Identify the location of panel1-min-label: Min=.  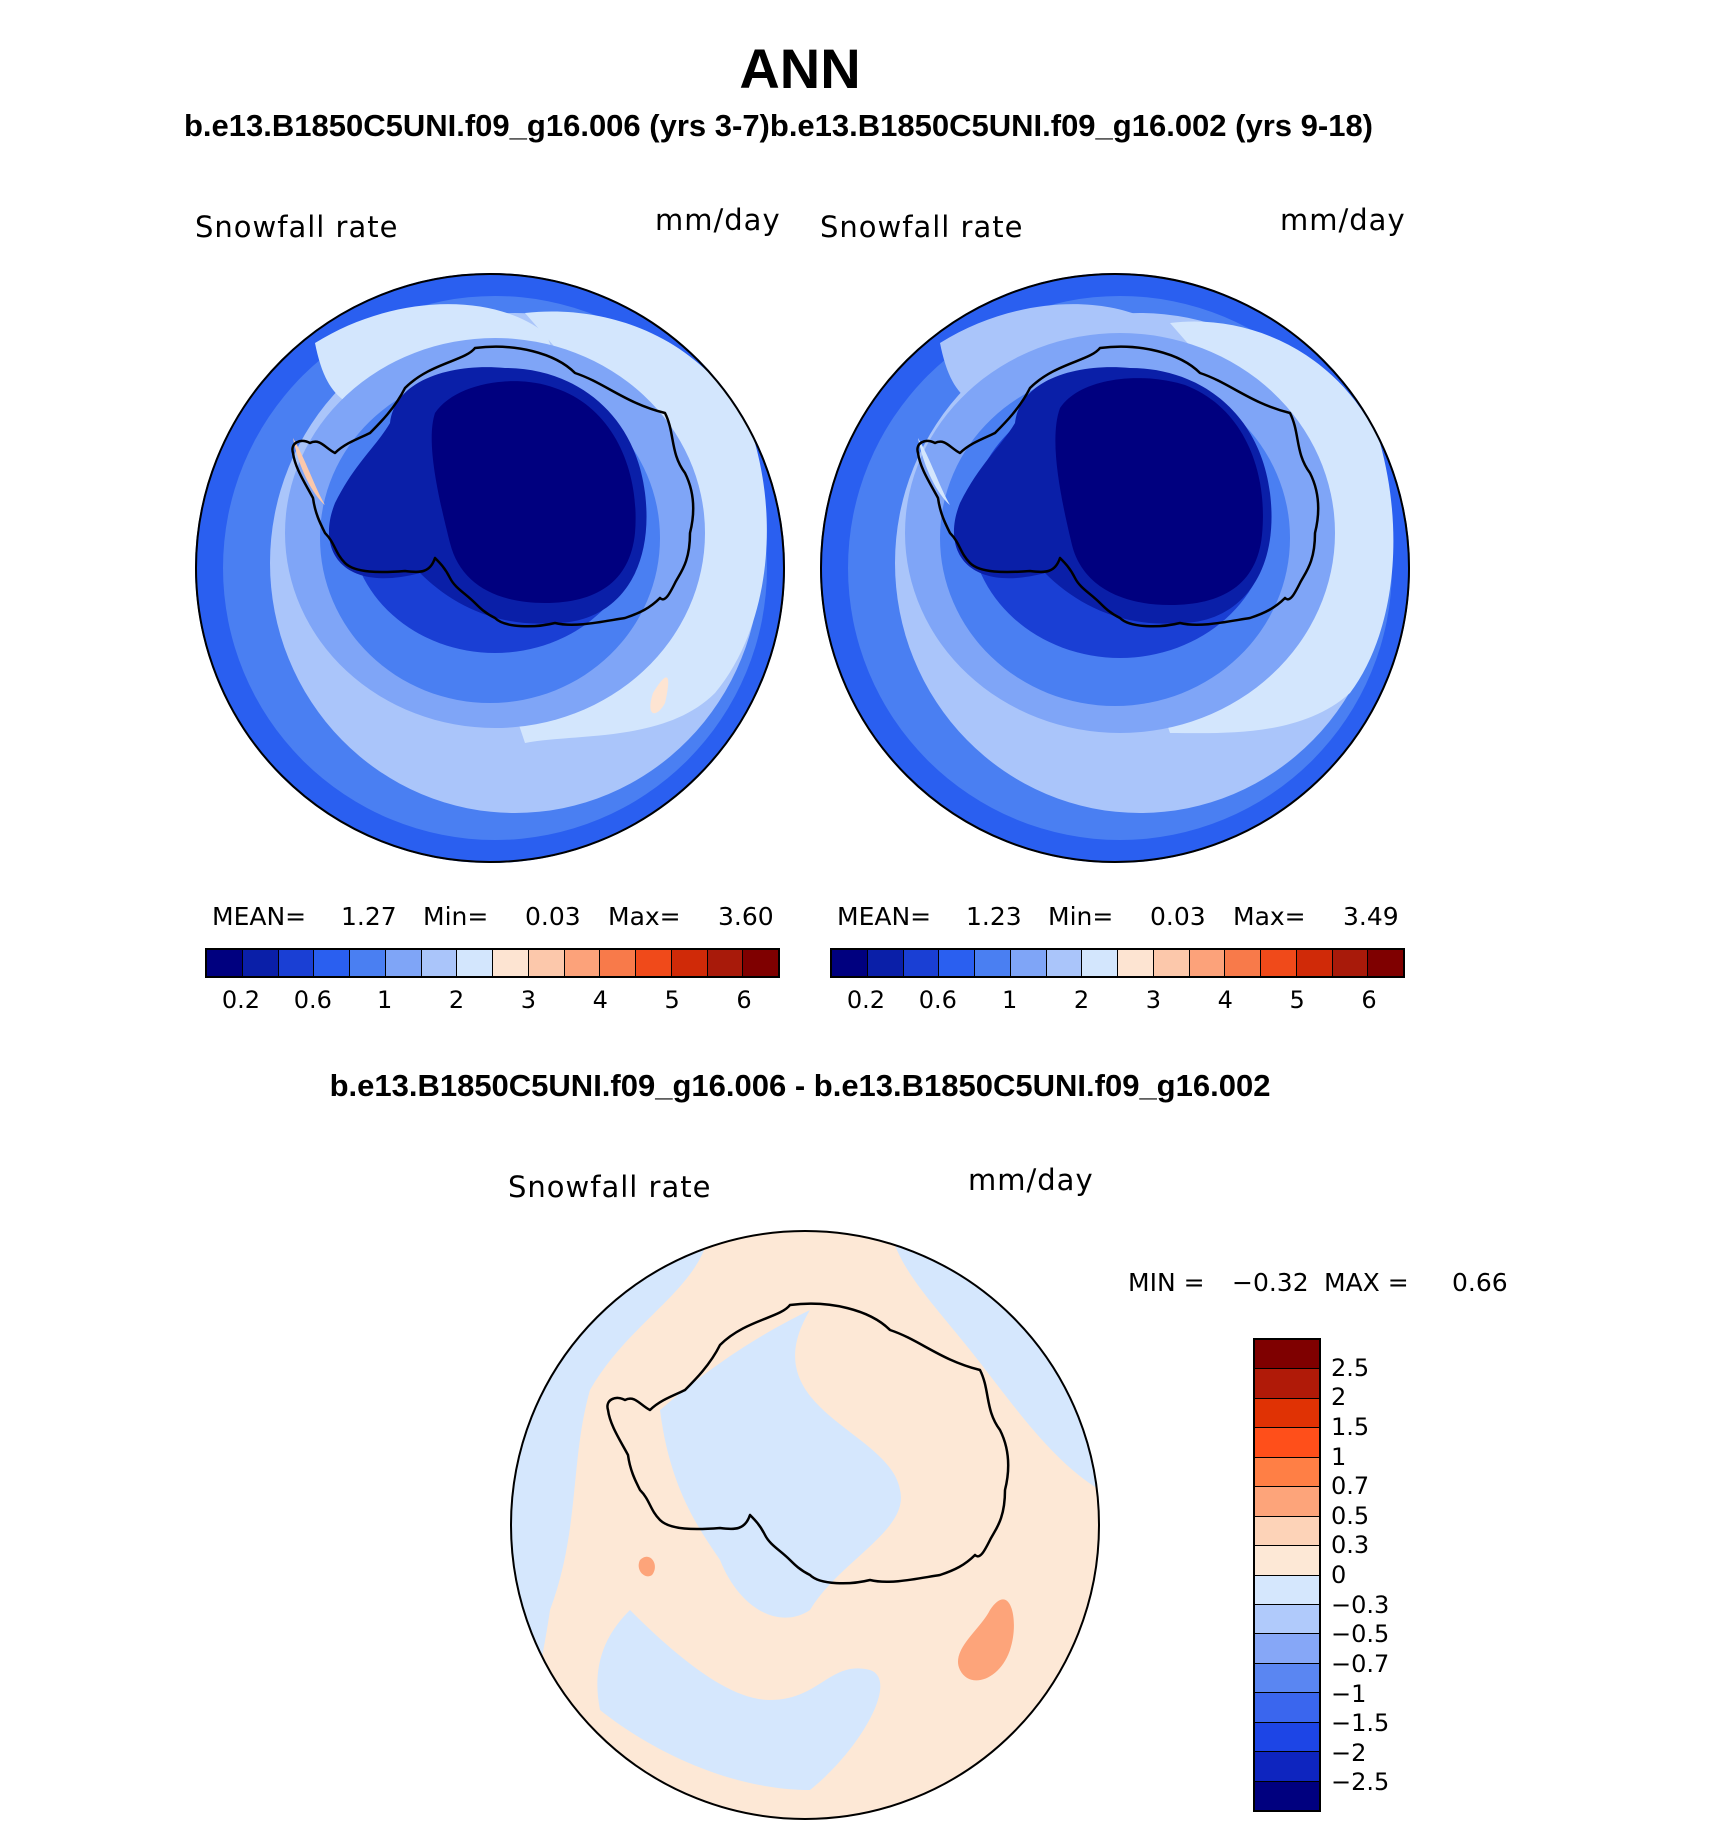
(456, 916).